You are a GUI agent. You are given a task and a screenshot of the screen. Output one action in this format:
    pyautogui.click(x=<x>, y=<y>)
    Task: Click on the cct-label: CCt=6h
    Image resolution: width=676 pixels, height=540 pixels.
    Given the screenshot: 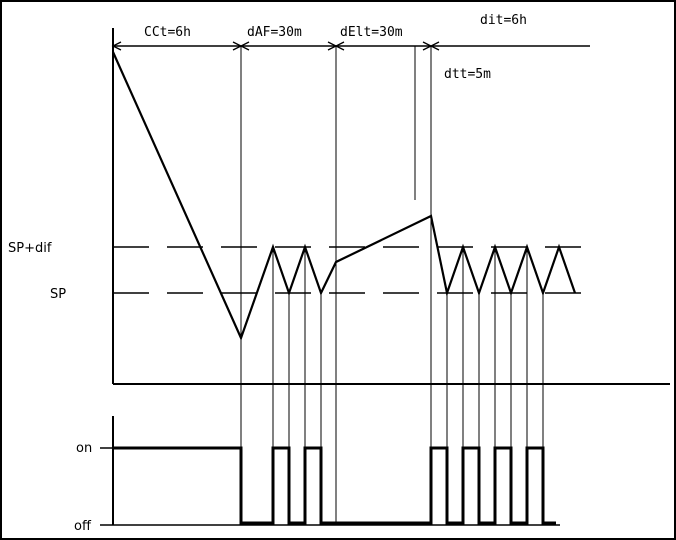 What is the action you would take?
    pyautogui.click(x=167, y=32)
    